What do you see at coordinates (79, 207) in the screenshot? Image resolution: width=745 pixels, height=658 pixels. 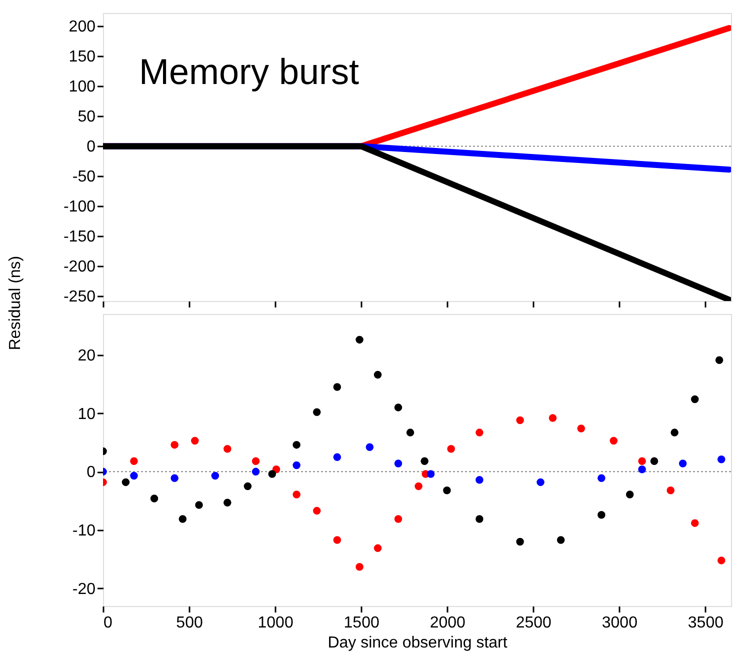 I see `y-tick-label: -100` at bounding box center [79, 207].